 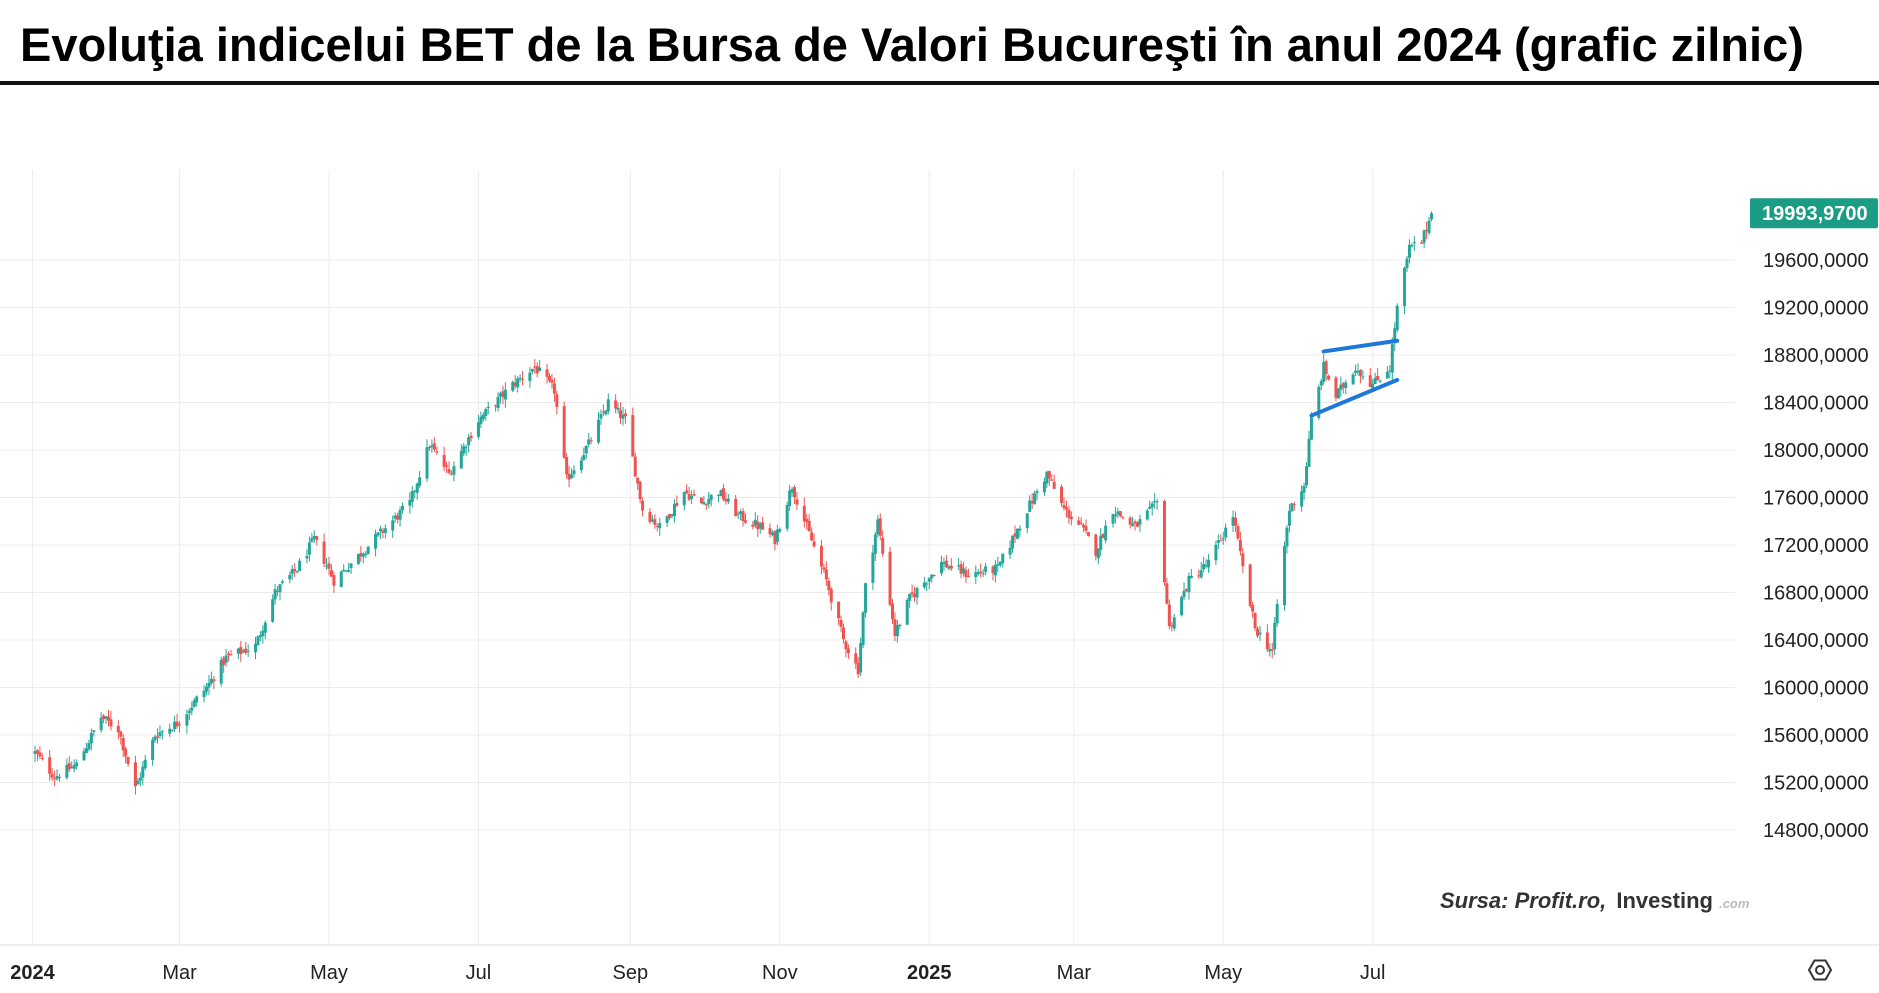 I want to click on x-tick-label: May, so click(x=1223, y=973).